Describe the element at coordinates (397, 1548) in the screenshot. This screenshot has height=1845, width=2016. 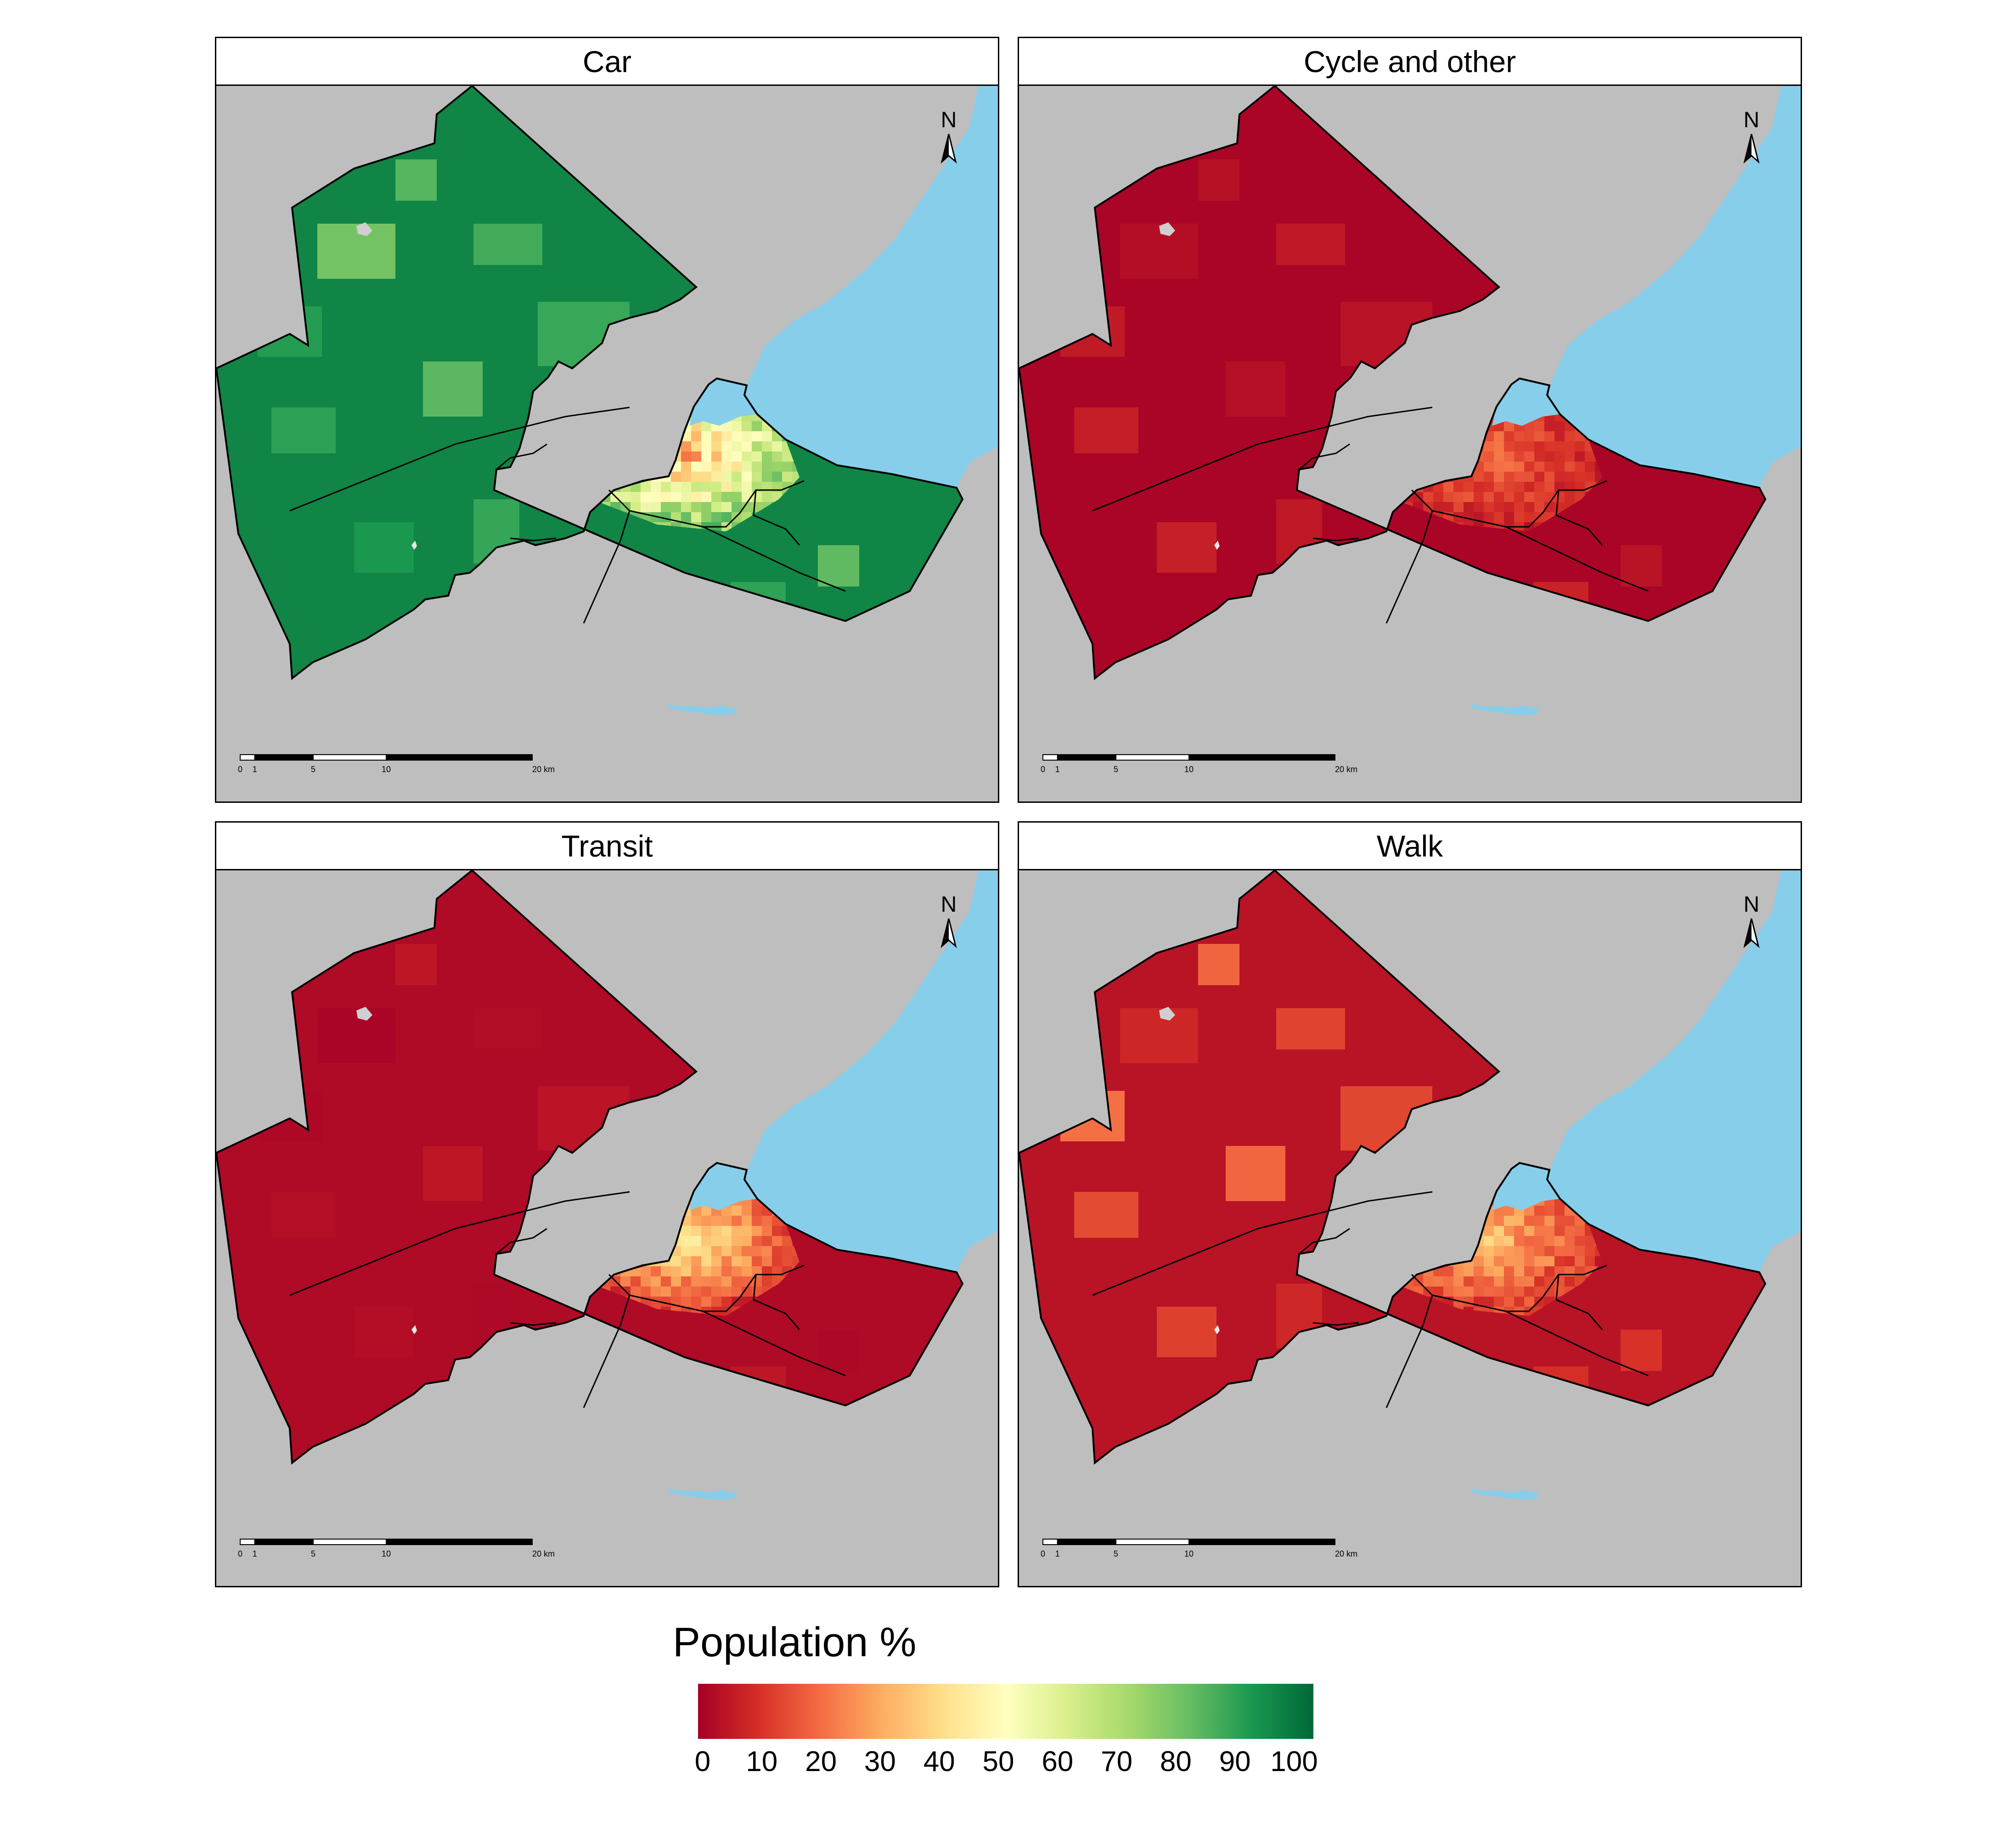
I see `scale-bar: 0 1 5 10 20 km` at that location.